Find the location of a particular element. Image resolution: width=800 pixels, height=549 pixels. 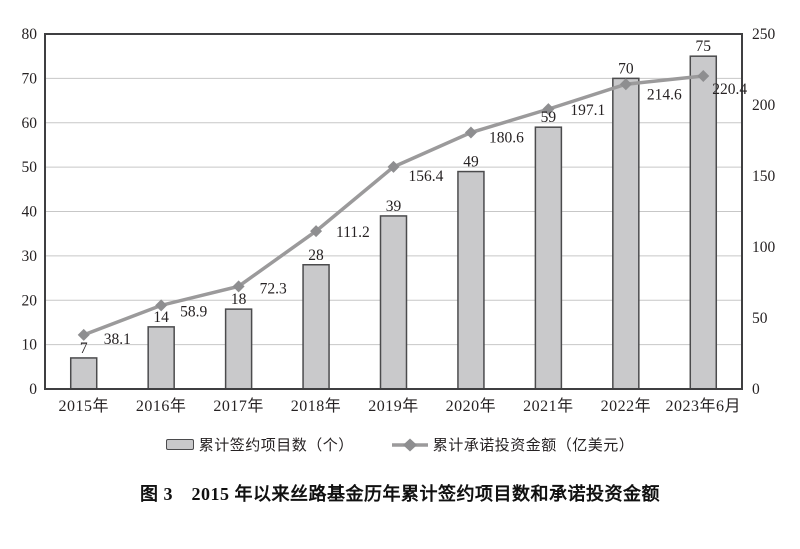

x-axis-label: 2016年 is located at coordinates (161, 406).